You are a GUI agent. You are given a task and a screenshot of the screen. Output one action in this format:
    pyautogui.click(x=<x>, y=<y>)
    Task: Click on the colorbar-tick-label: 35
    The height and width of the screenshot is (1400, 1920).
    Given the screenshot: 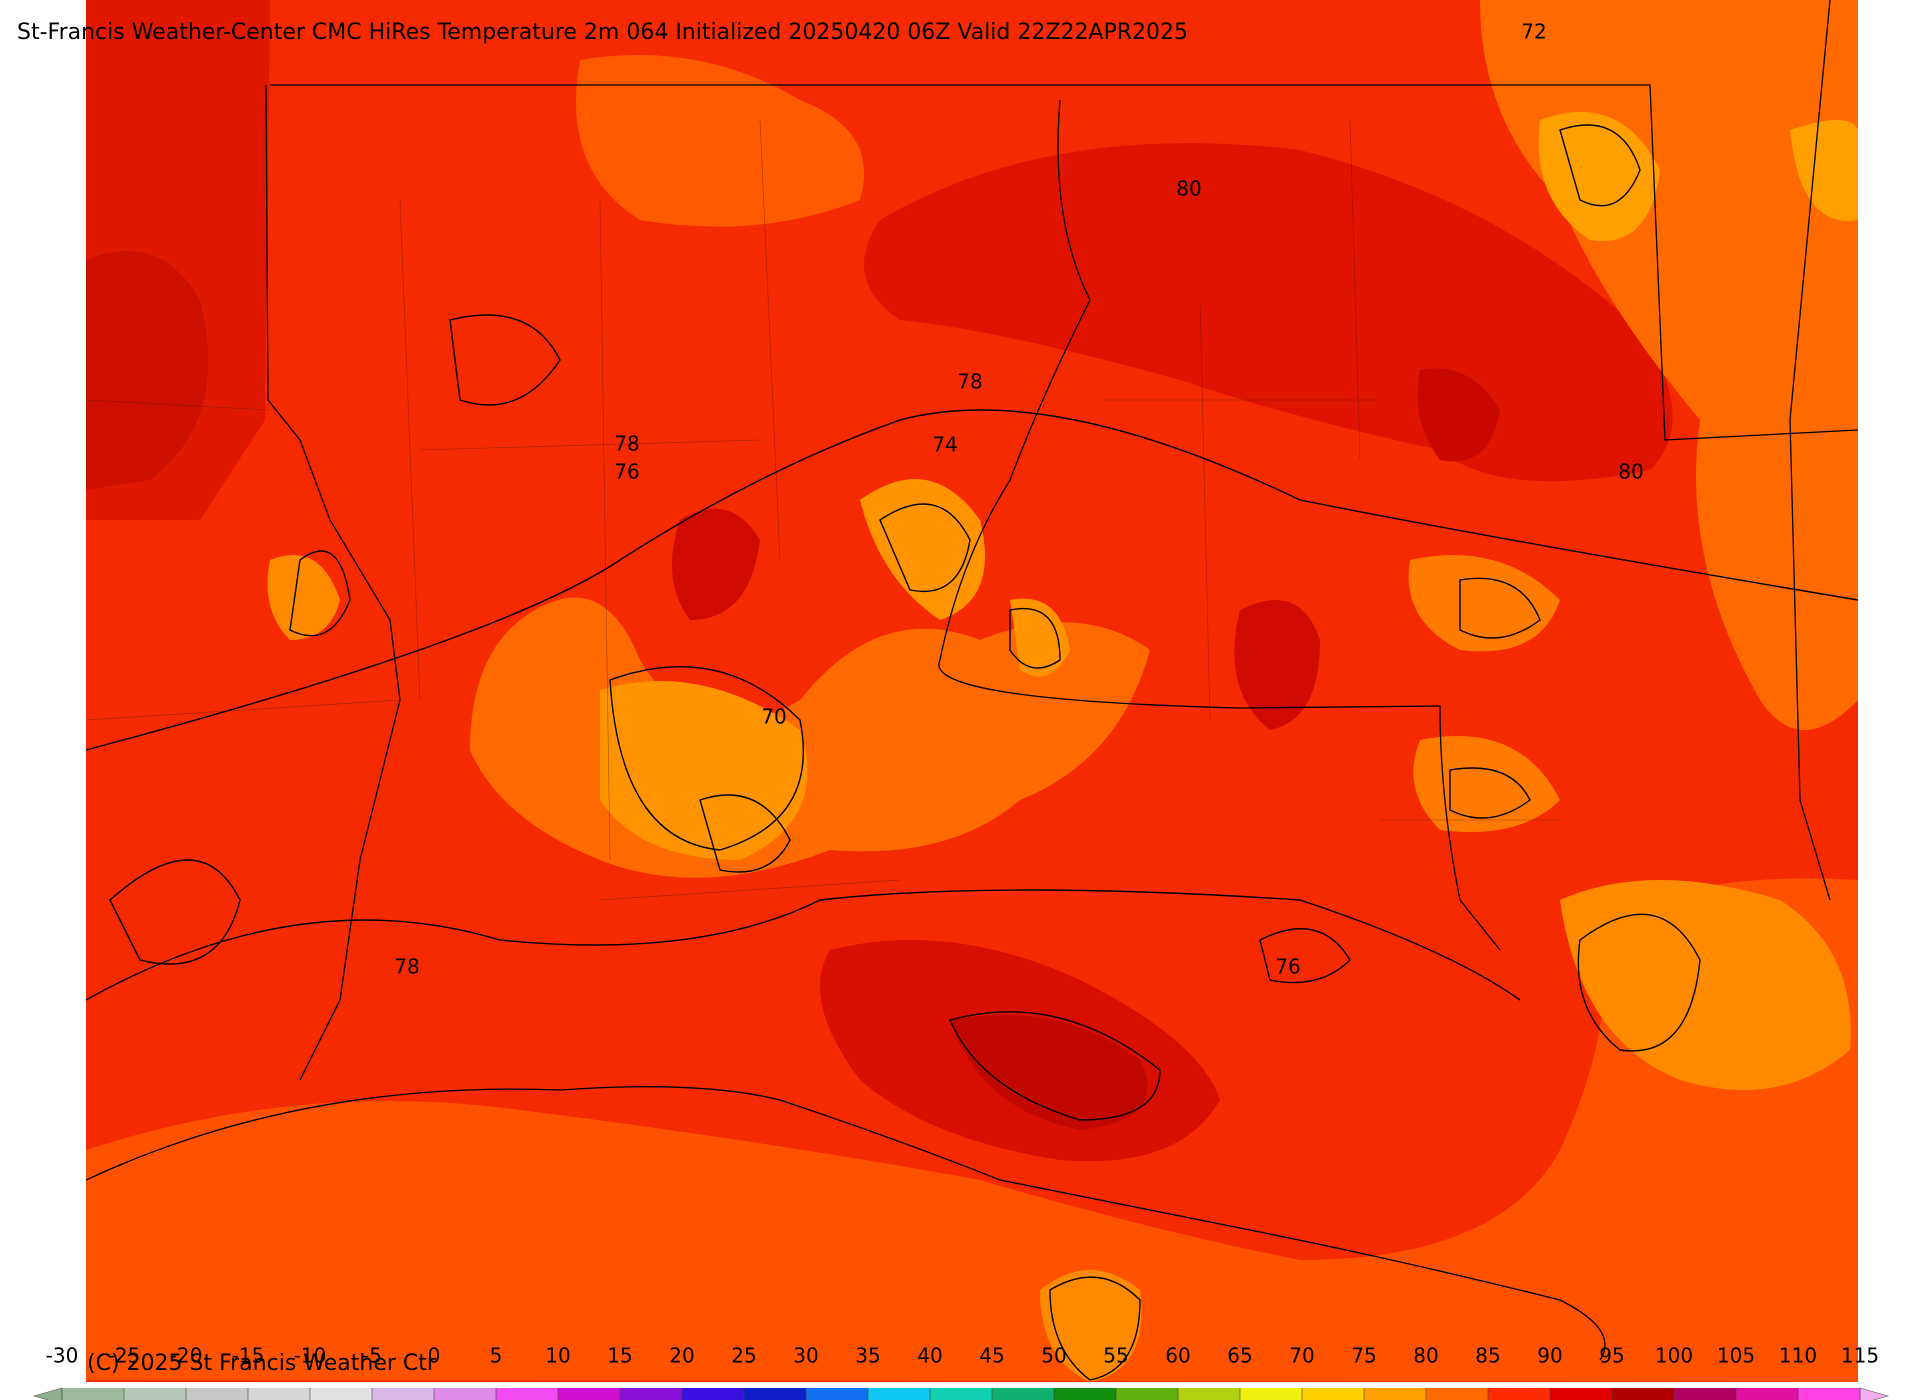 What is the action you would take?
    pyautogui.click(x=867, y=1356)
    